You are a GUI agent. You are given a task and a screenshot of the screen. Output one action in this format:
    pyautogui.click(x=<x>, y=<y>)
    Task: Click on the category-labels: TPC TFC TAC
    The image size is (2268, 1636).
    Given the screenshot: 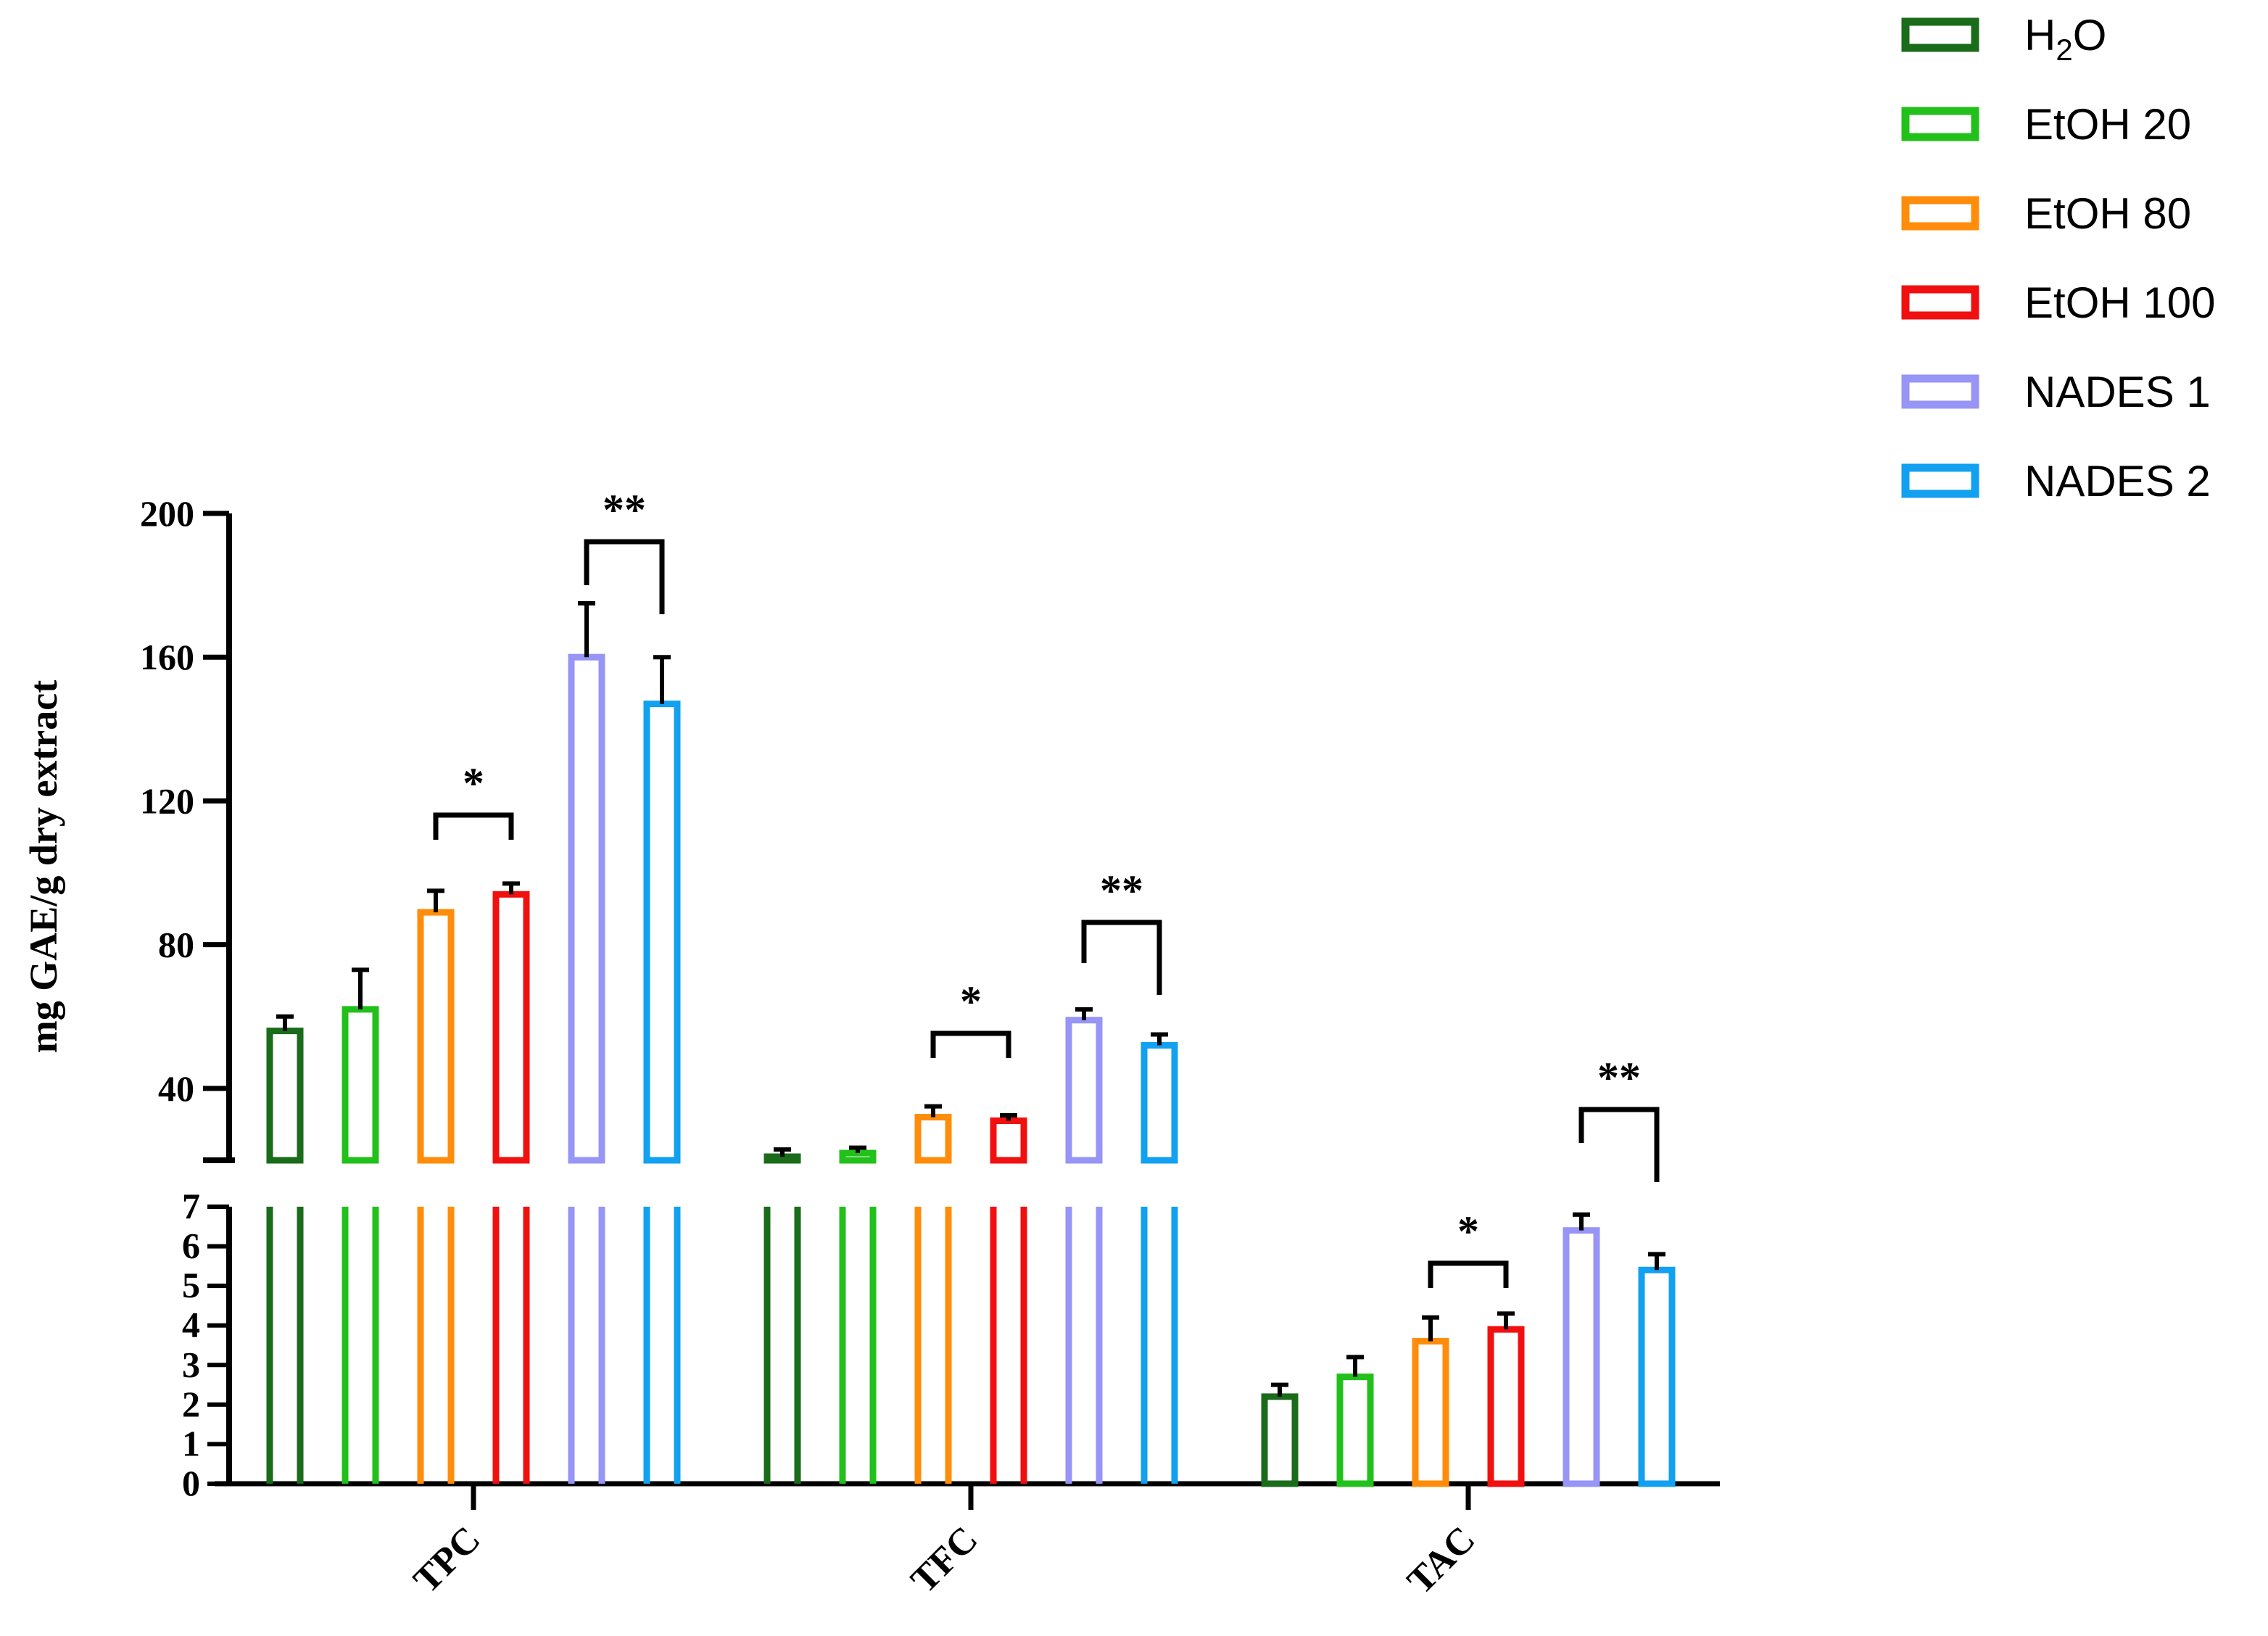 What is the action you would take?
    pyautogui.click(x=945, y=1543)
    